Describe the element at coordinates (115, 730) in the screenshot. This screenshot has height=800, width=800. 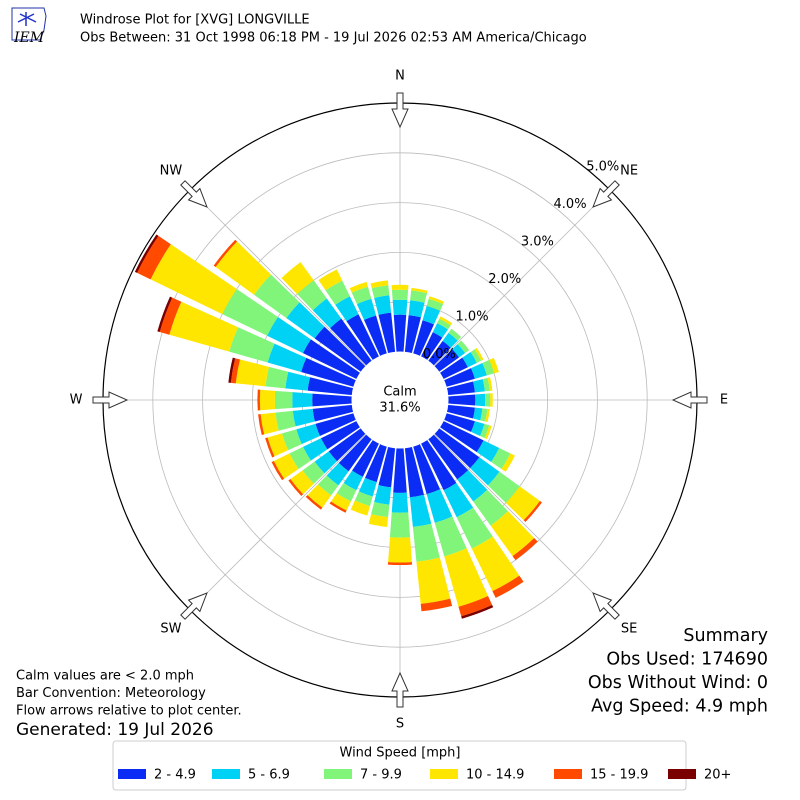
I see `generated: Generated: 19 Jul 2026` at that location.